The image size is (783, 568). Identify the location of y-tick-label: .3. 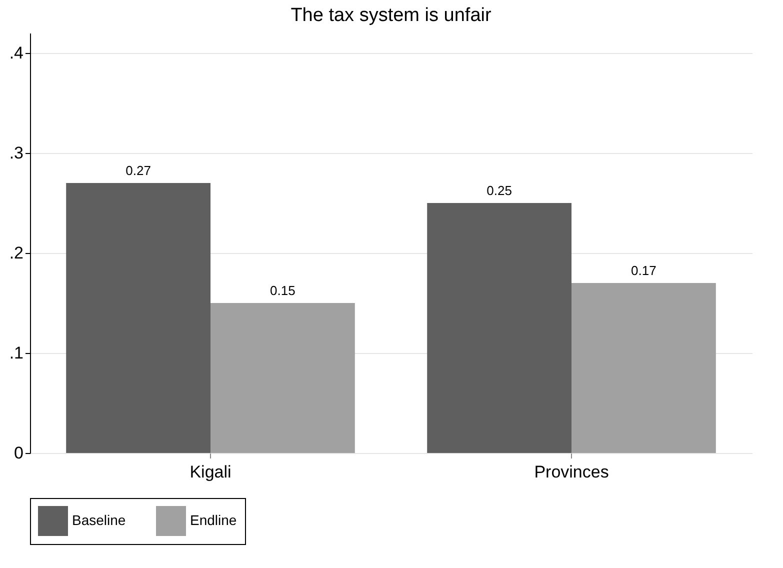
(16, 153).